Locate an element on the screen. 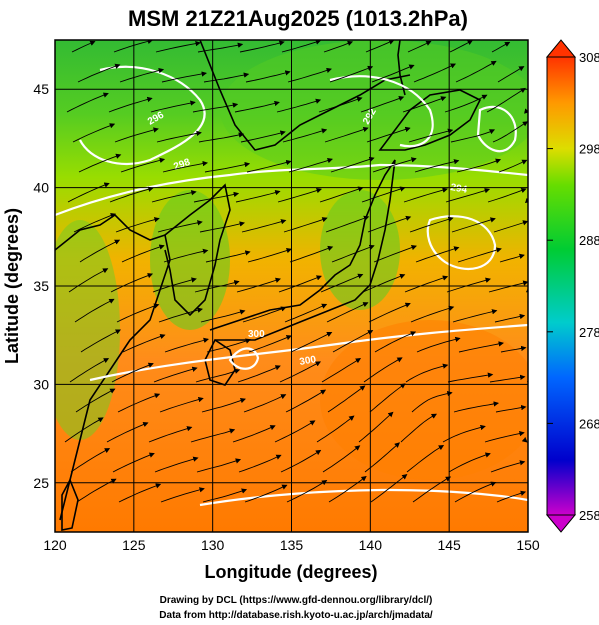  warm-region-east is located at coordinates (424, 400).